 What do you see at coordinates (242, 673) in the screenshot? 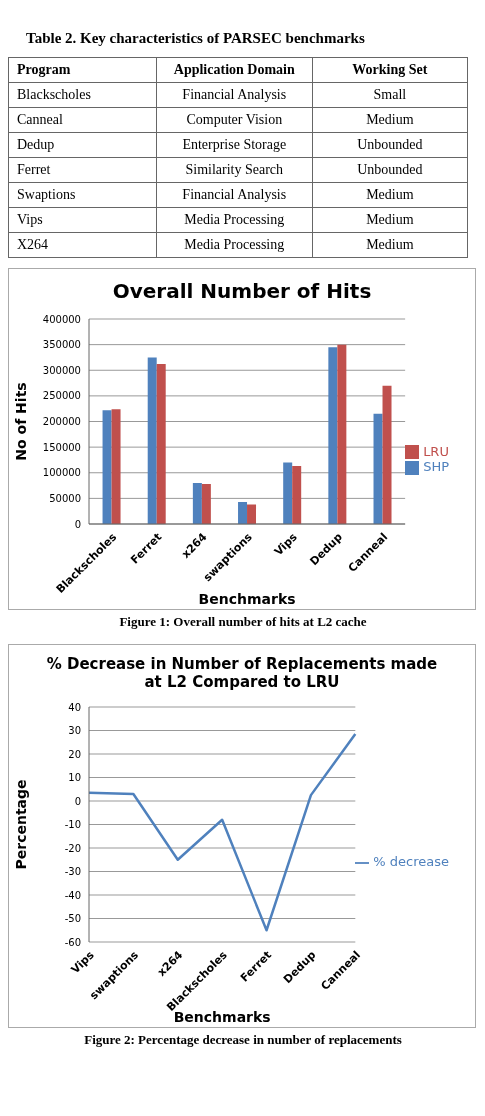
I see `chart-title: % Decrease in Number of Replacements made at L2 Compared to LRU` at bounding box center [242, 673].